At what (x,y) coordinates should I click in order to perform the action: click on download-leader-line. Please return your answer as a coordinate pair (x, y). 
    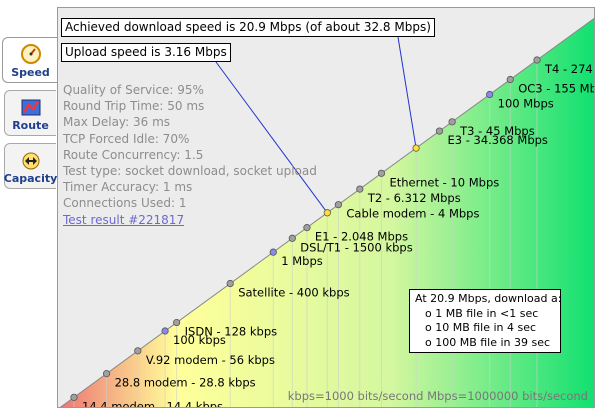
    Looking at the image, I should click on (407, 92).